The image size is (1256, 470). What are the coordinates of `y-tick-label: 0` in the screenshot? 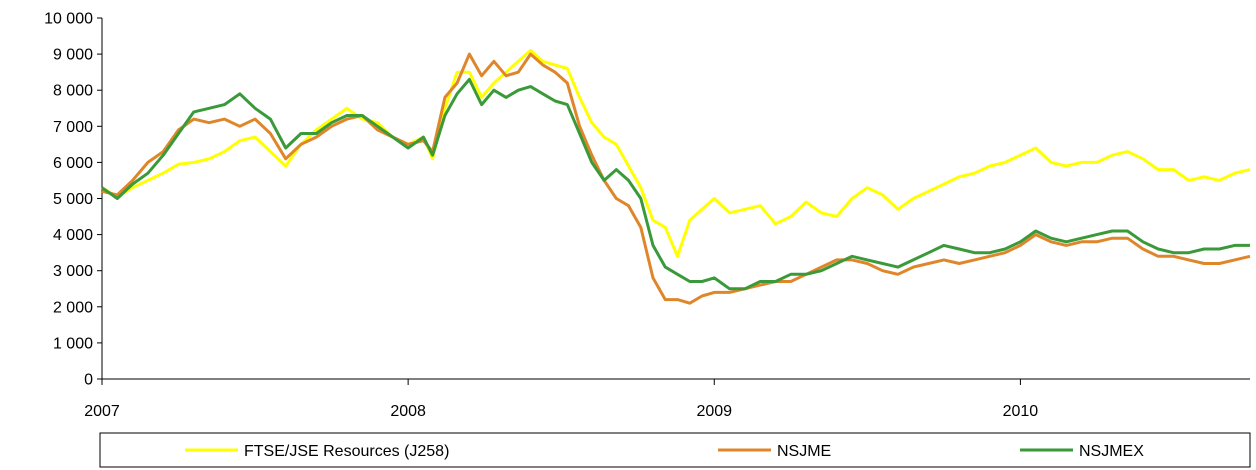 It's located at (88, 380).